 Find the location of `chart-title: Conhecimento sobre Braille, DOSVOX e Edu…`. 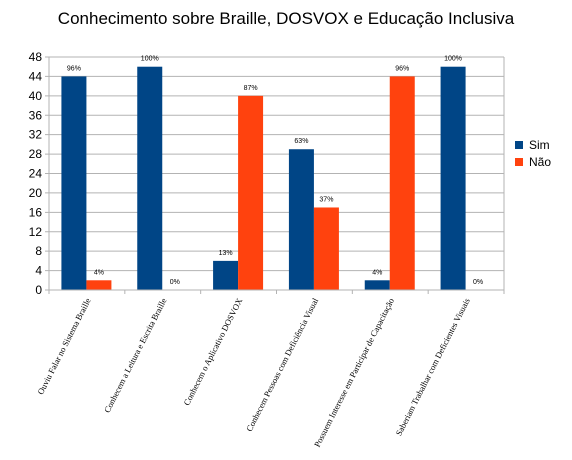

chart-title: Conhecimento sobre Braille, DOSVOX e Edu… is located at coordinates (286, 18).